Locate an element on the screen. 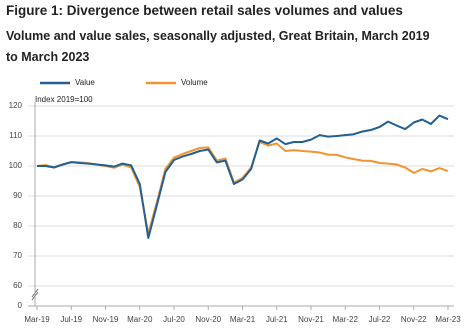 The width and height of the screenshot is (465, 336). x-tick-label: Nov-22 is located at coordinates (414, 319).